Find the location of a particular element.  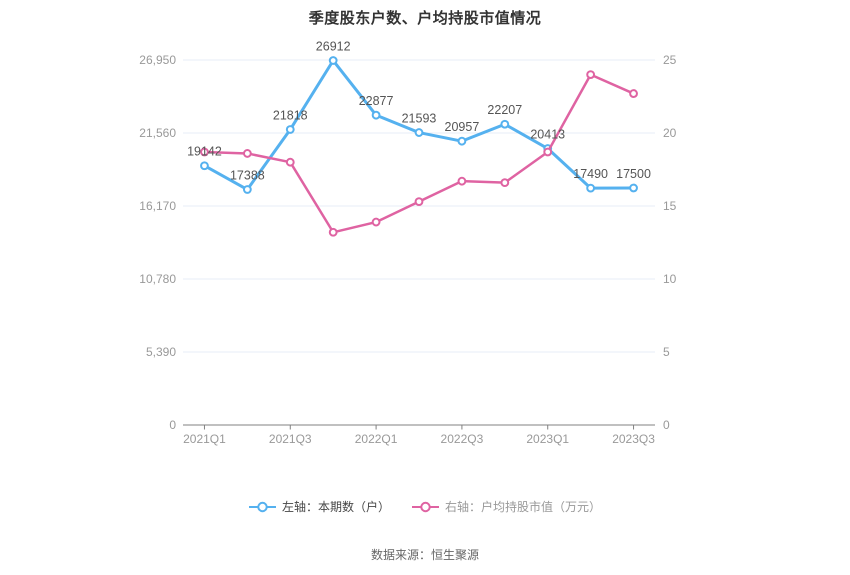

data-label: 17388 is located at coordinates (247, 176).